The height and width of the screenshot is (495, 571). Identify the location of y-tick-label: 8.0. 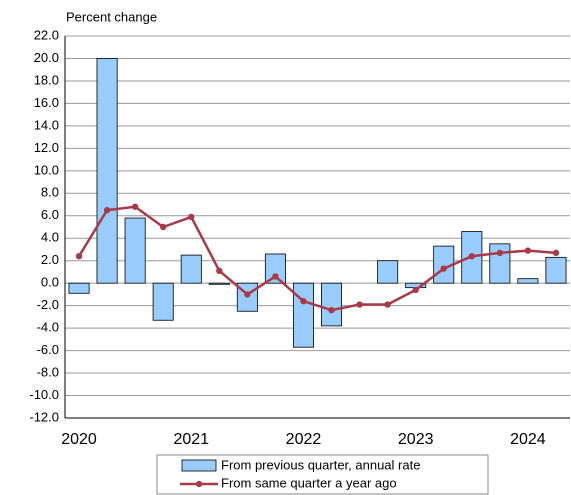
(50, 192).